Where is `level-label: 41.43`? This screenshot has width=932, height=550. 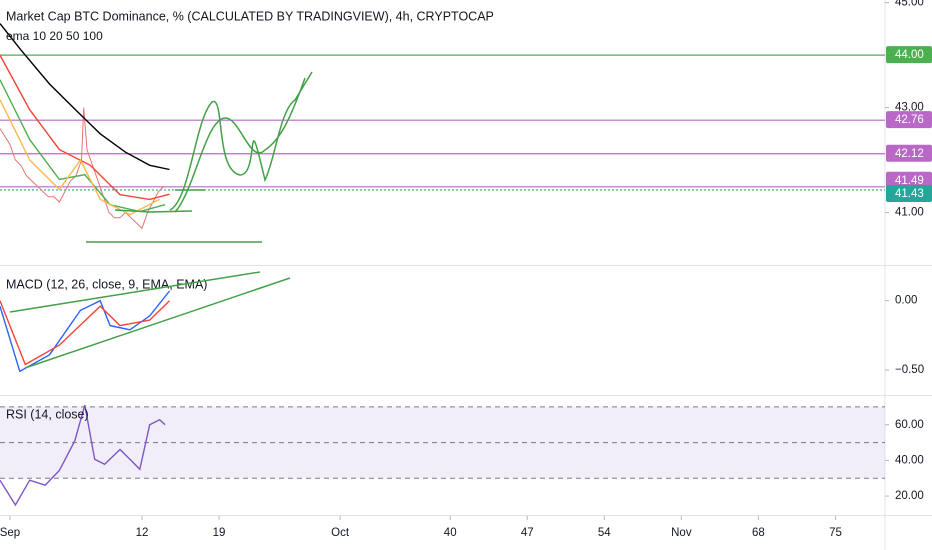 level-label: 41.43 is located at coordinates (909, 194).